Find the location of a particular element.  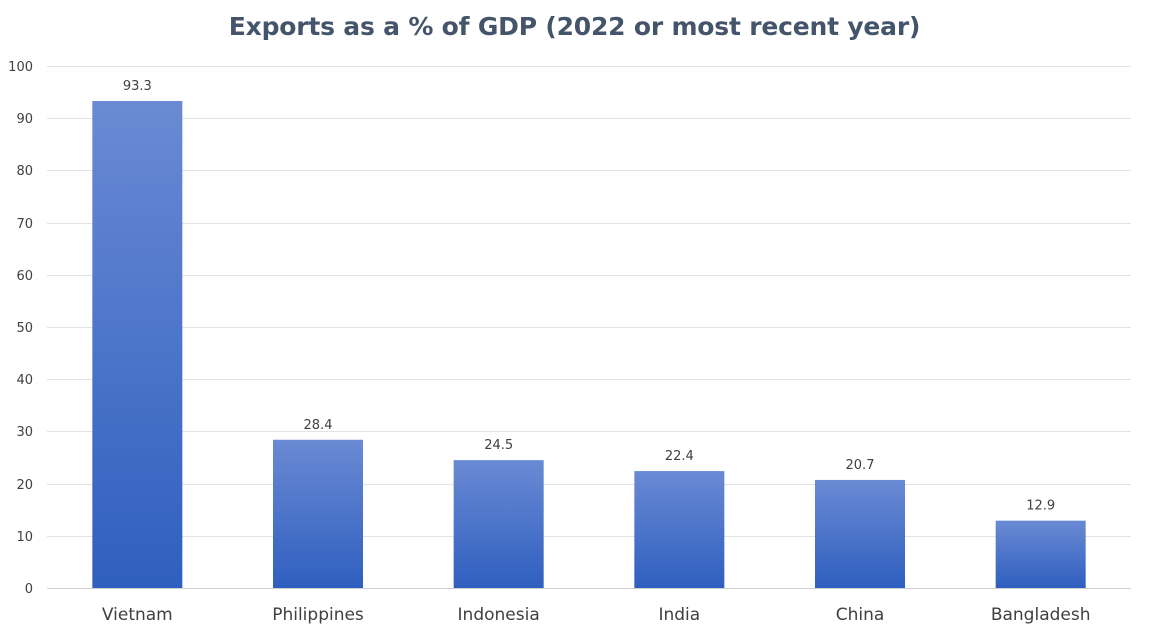

data-label-philippines: 28.4 is located at coordinates (318, 425).